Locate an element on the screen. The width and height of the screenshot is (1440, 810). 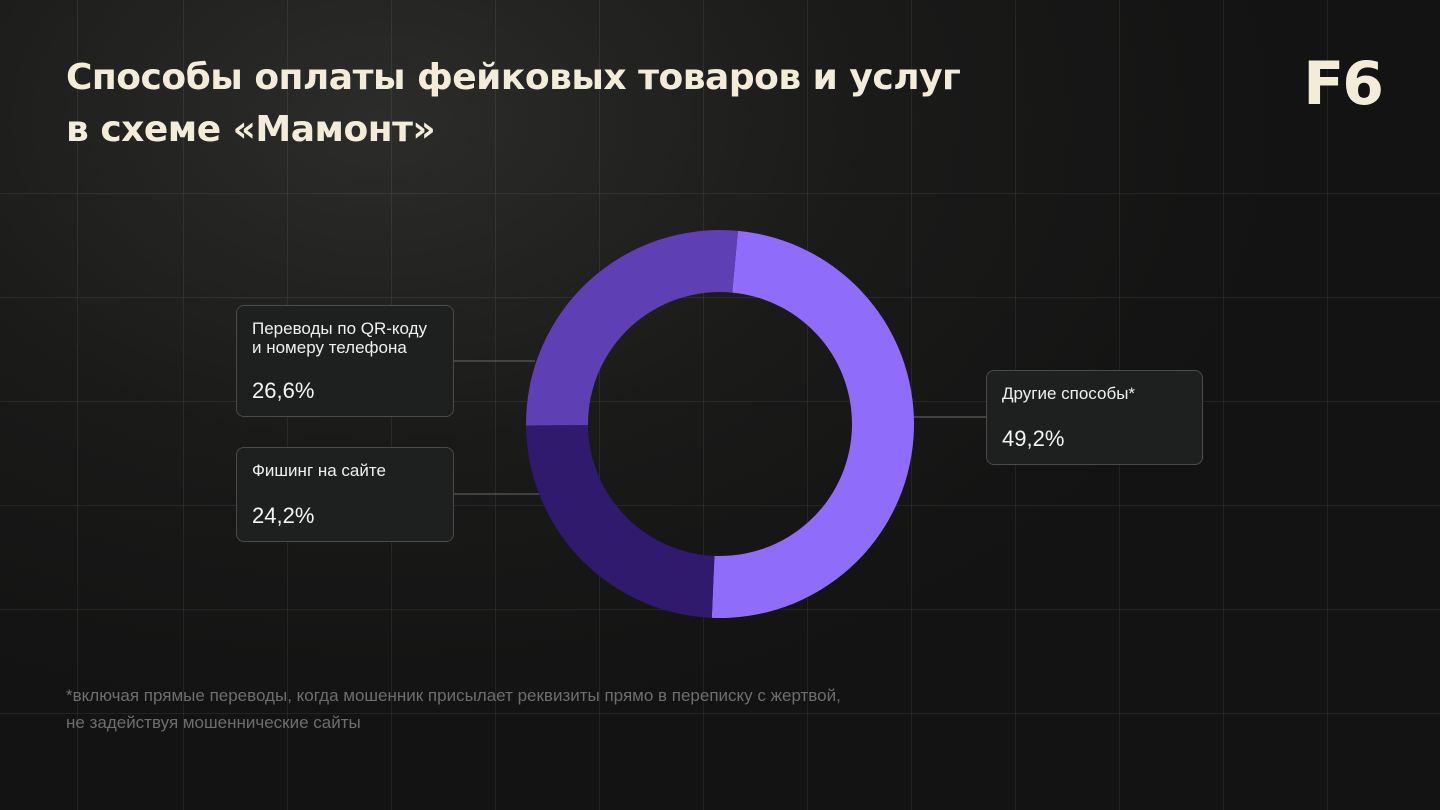
label-name-qr-line-2: и номеру телефона is located at coordinates (329, 347).